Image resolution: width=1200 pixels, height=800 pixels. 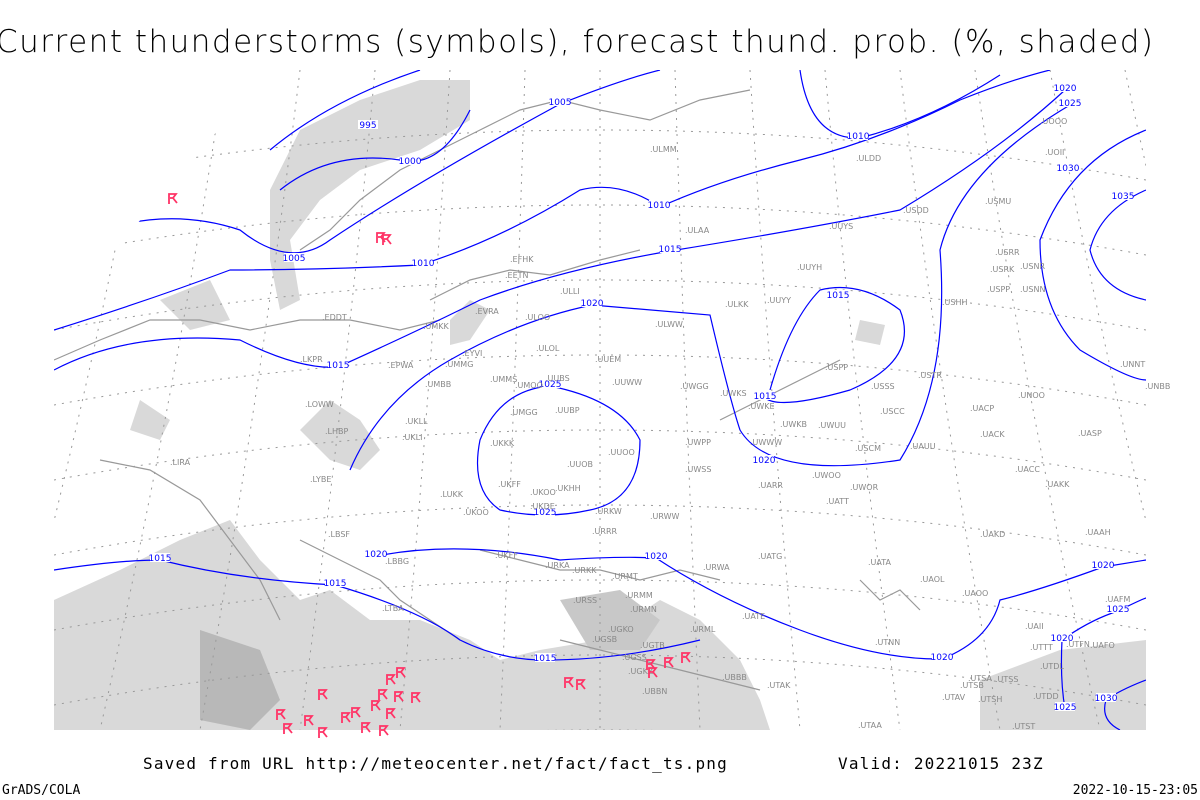 What do you see at coordinates (320, 479) in the screenshot?
I see `station-label: .LYBE` at bounding box center [320, 479].